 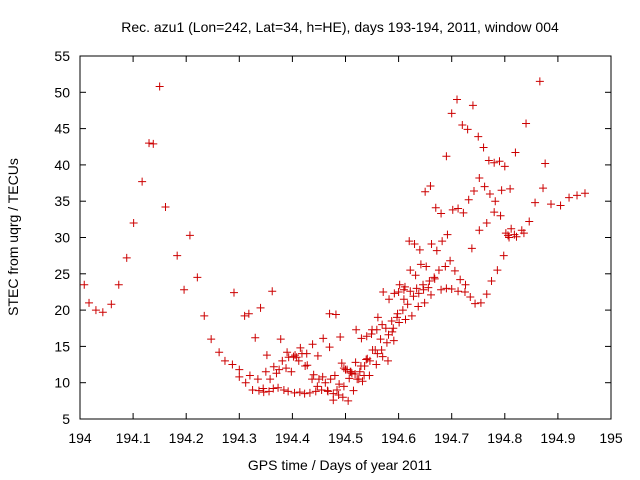 I want to click on x-tick-label-4: 194.4, so click(x=292, y=438).